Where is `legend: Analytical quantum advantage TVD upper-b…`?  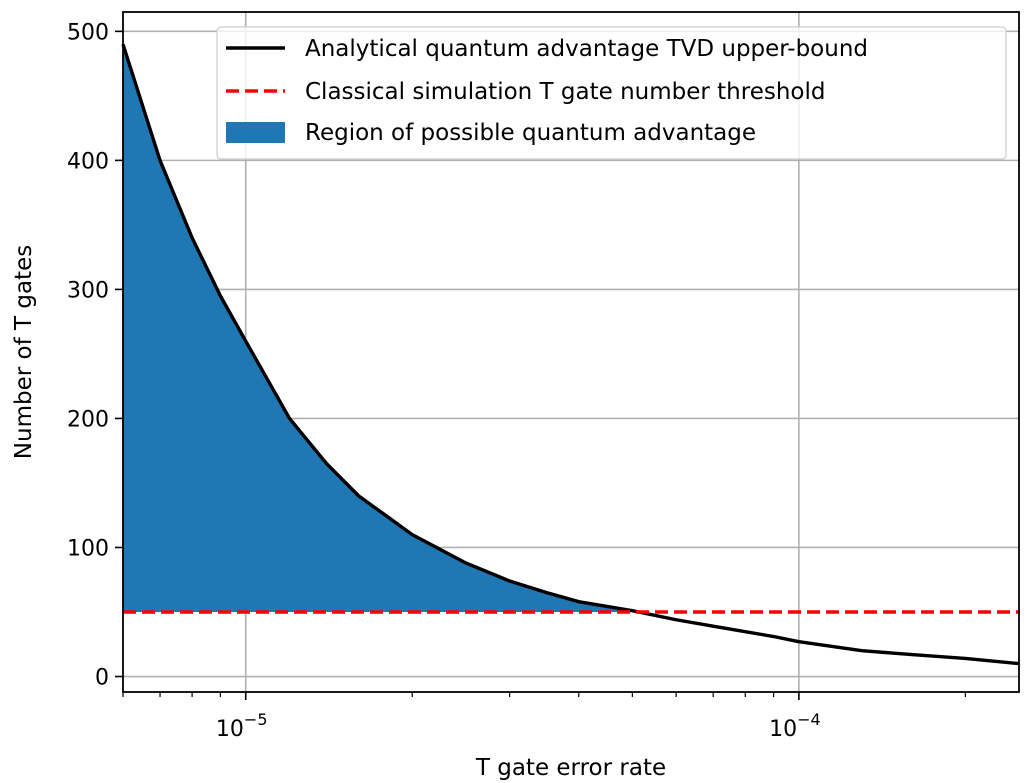
legend: Analytical quantum advantage TVD upper-b… is located at coordinates (611, 93).